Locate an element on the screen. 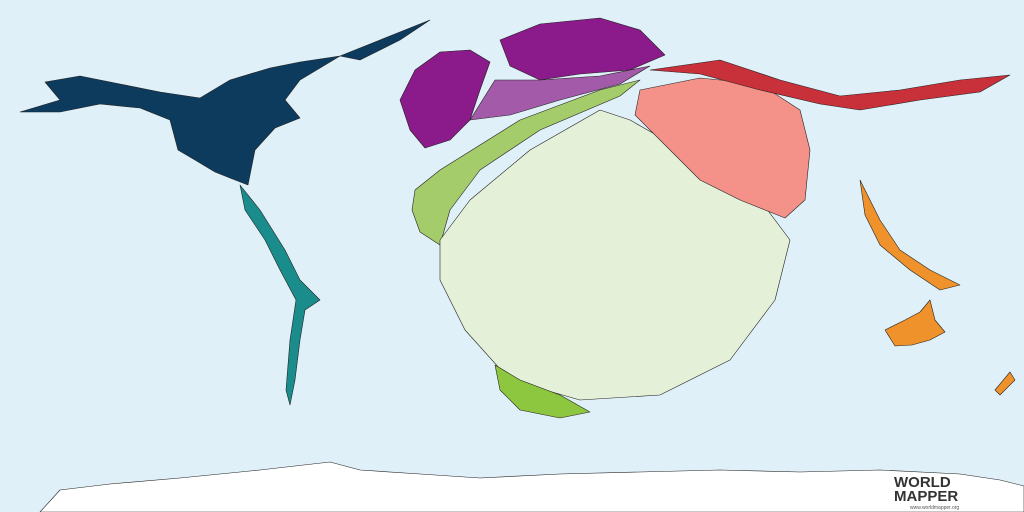 The image size is (1024, 512). europe-west is located at coordinates (445, 99).